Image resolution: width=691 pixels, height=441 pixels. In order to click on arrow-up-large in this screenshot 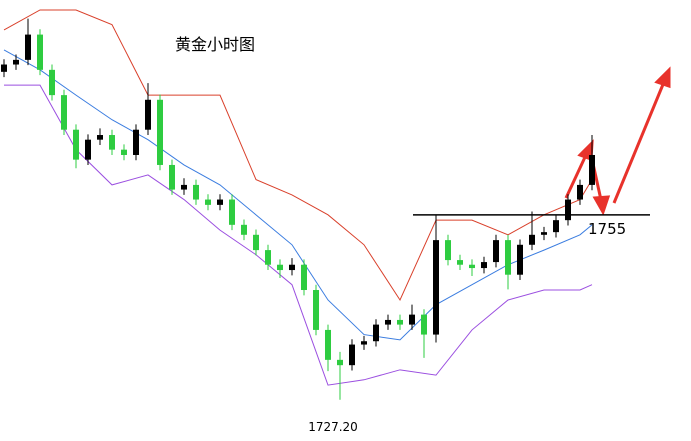, I will do `click(639, 142)`.